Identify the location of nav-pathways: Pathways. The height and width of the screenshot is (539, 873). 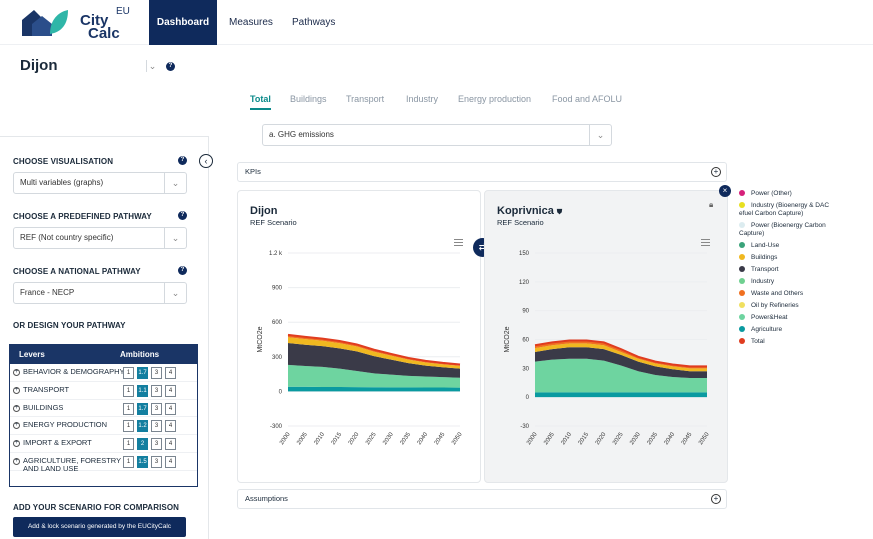
(314, 22).